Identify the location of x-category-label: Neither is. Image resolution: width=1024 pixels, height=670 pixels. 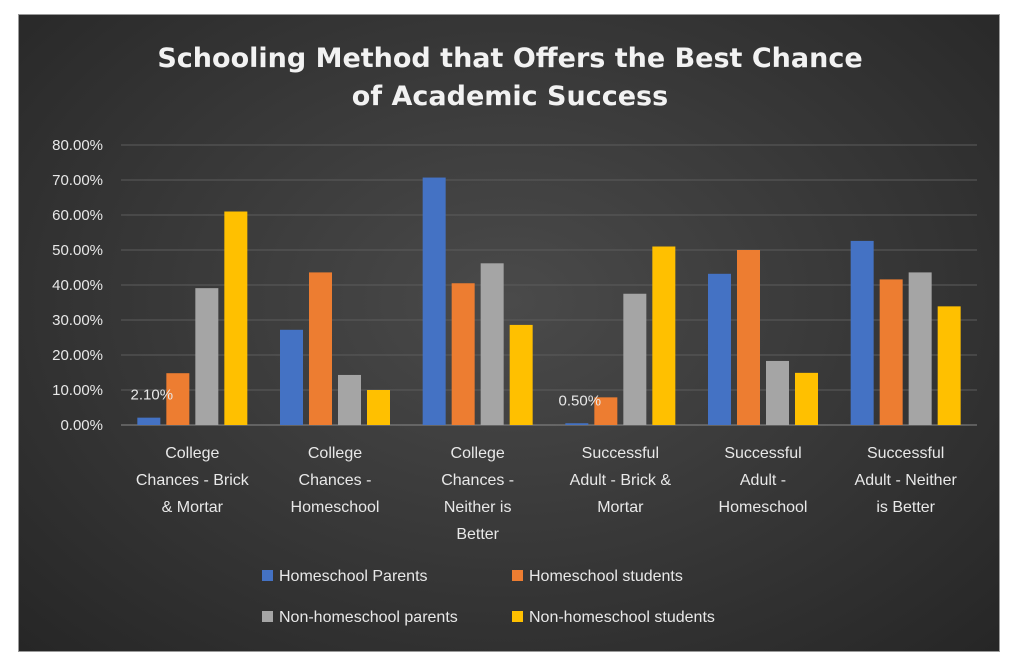
(478, 507).